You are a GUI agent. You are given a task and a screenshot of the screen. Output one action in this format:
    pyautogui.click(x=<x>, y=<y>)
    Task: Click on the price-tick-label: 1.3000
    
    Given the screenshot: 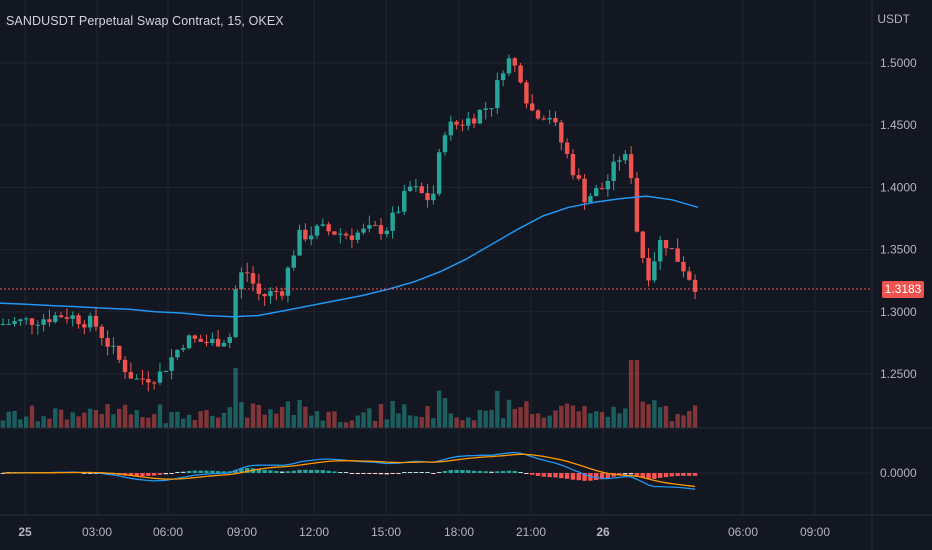 What is the action you would take?
    pyautogui.click(x=898, y=312)
    